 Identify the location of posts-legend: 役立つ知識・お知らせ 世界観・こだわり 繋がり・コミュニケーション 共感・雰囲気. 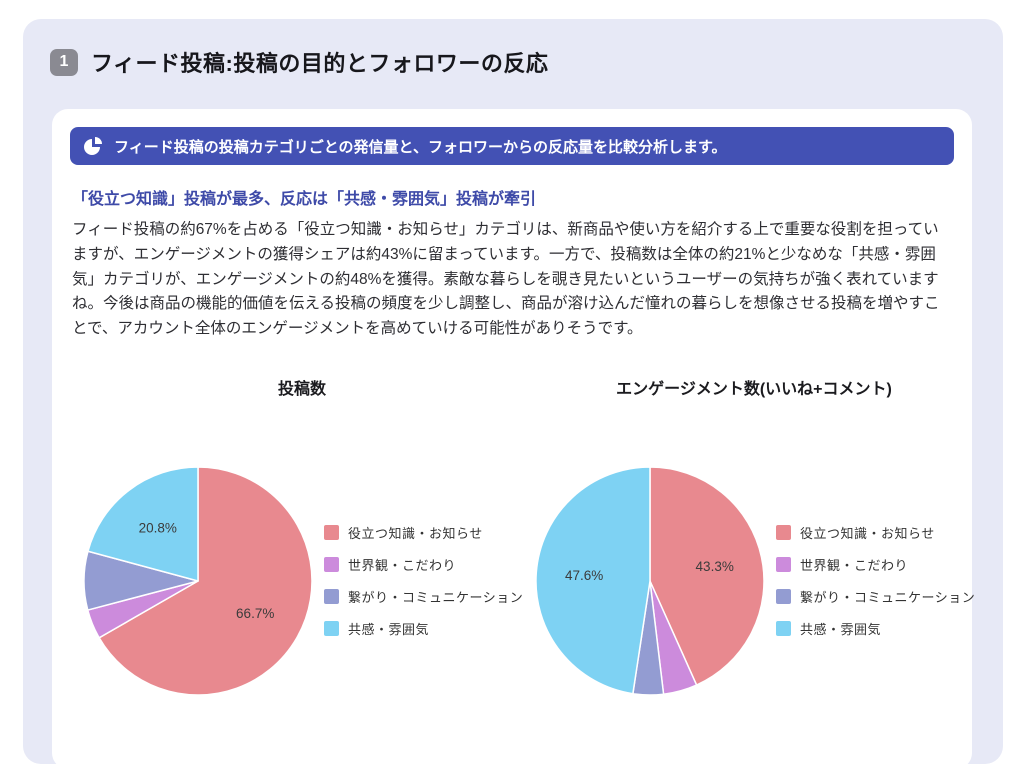
(423, 580).